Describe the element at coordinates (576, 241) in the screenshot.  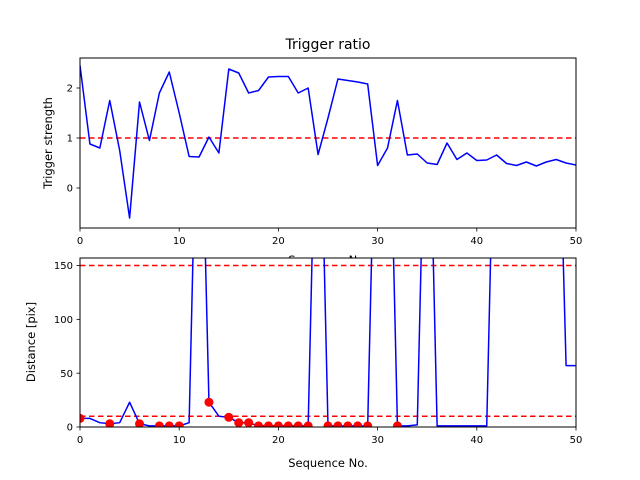
I see `top-x-tick-label: 50` at that location.